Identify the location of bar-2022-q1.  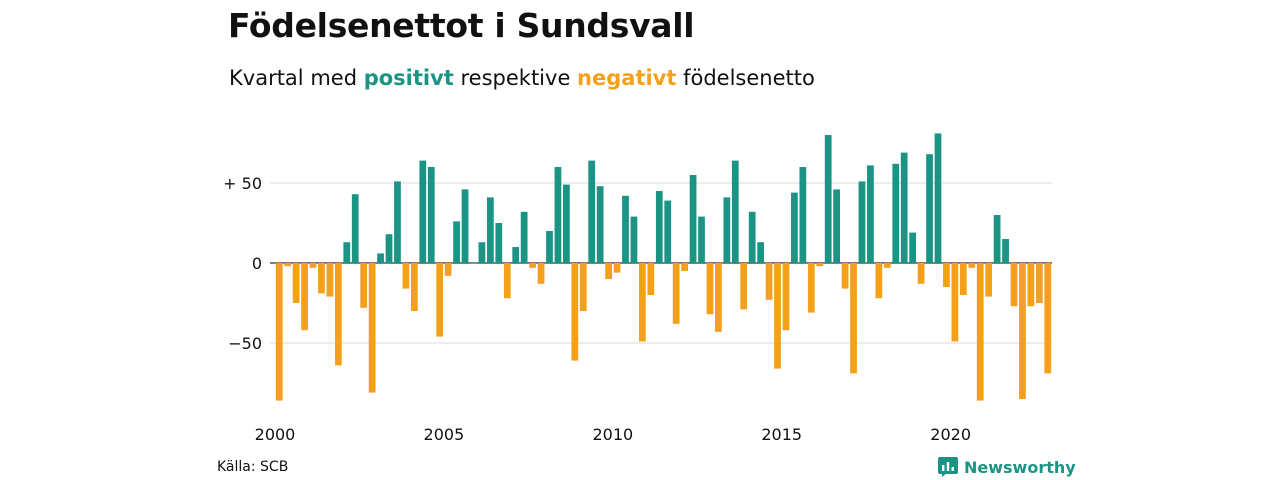
(1022, 331).